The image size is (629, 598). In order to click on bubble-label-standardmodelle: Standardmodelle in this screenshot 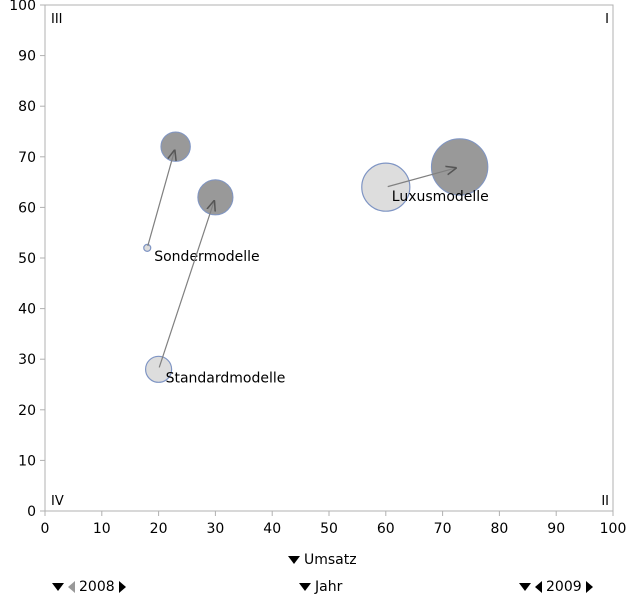, I will do `click(226, 378)`.